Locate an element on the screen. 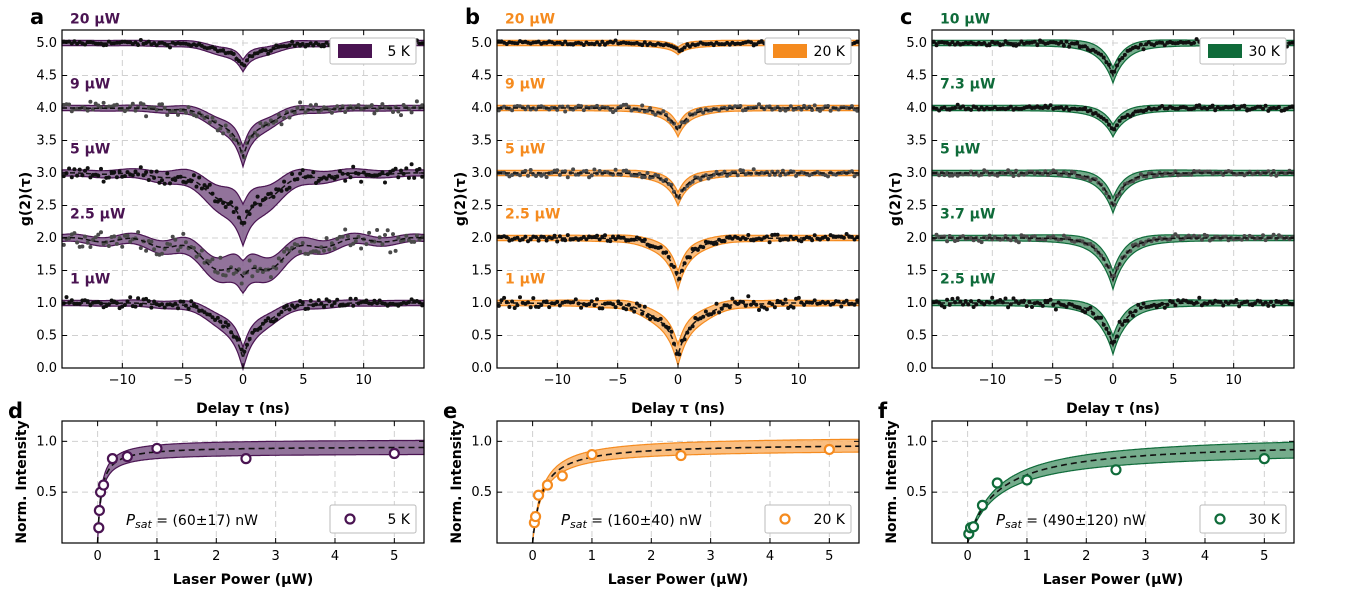 The width and height of the screenshot is (1355, 591). tick-label-y: 4.0 is located at coordinates (46, 108).